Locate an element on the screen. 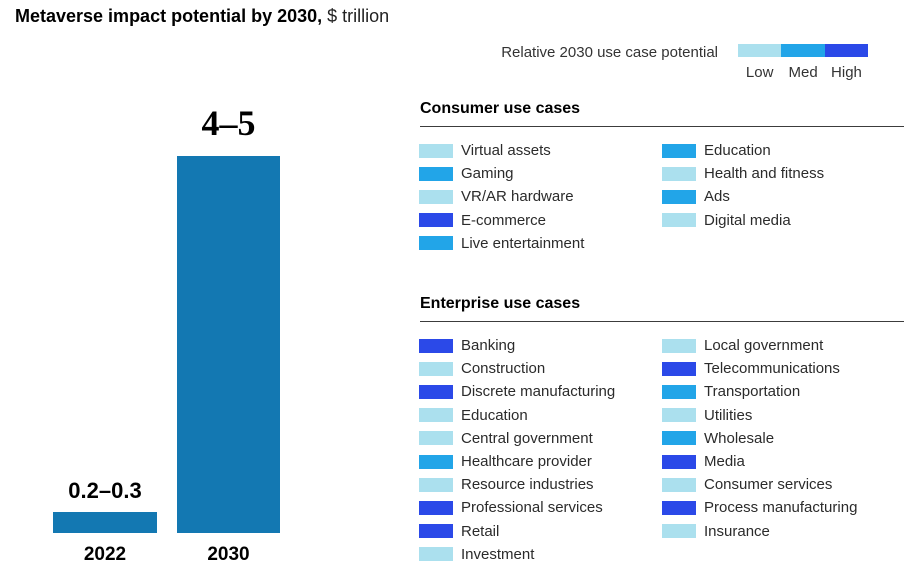 The image size is (904, 582). list-item: Gaming is located at coordinates (501, 173).